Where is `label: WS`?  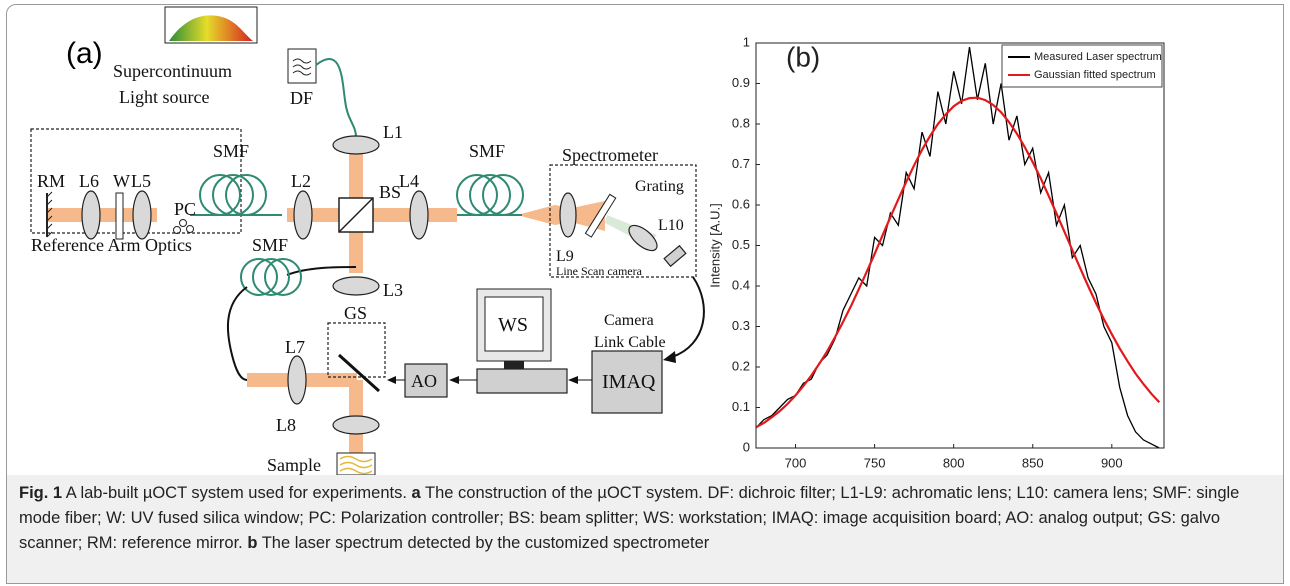
label: WS is located at coordinates (513, 325).